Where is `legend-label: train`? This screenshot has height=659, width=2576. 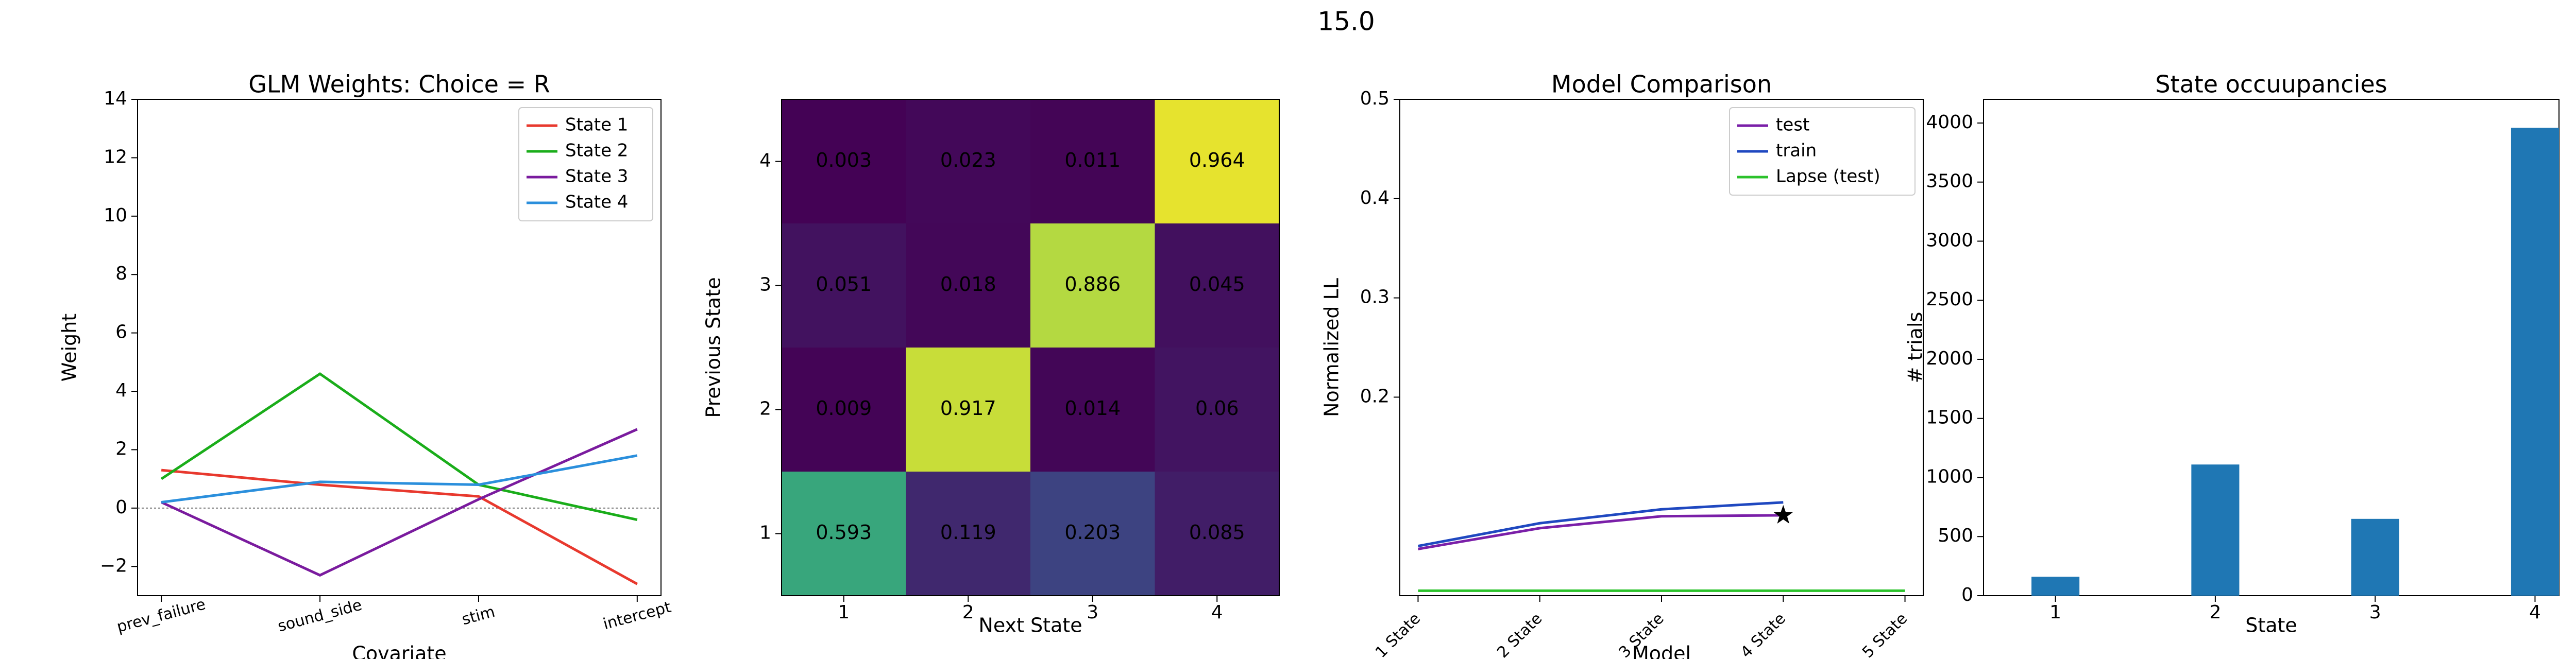
legend-label: train is located at coordinates (1796, 151).